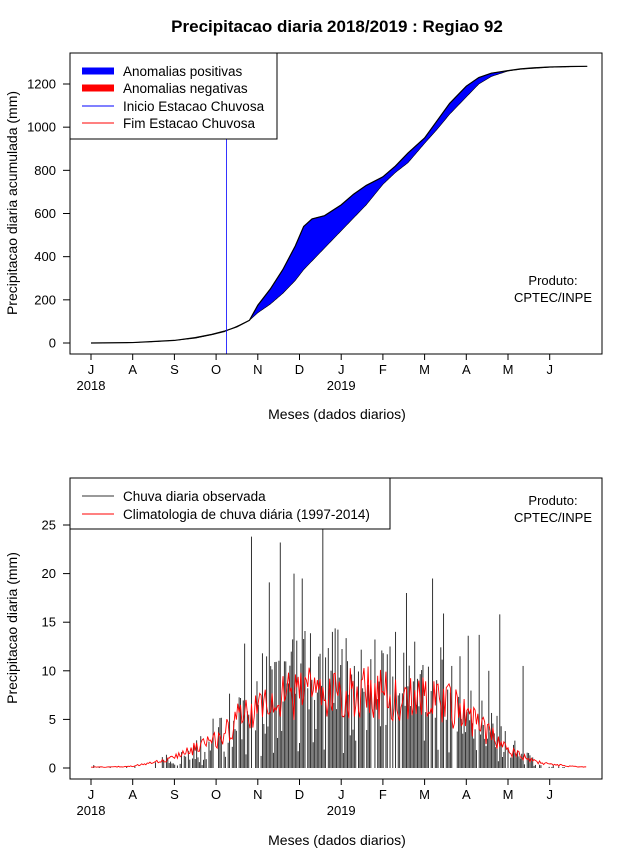 This screenshot has width=640, height=850. Describe the element at coordinates (183, 71) in the screenshot. I see `legend-label-positive: Anomalias positivas` at that location.